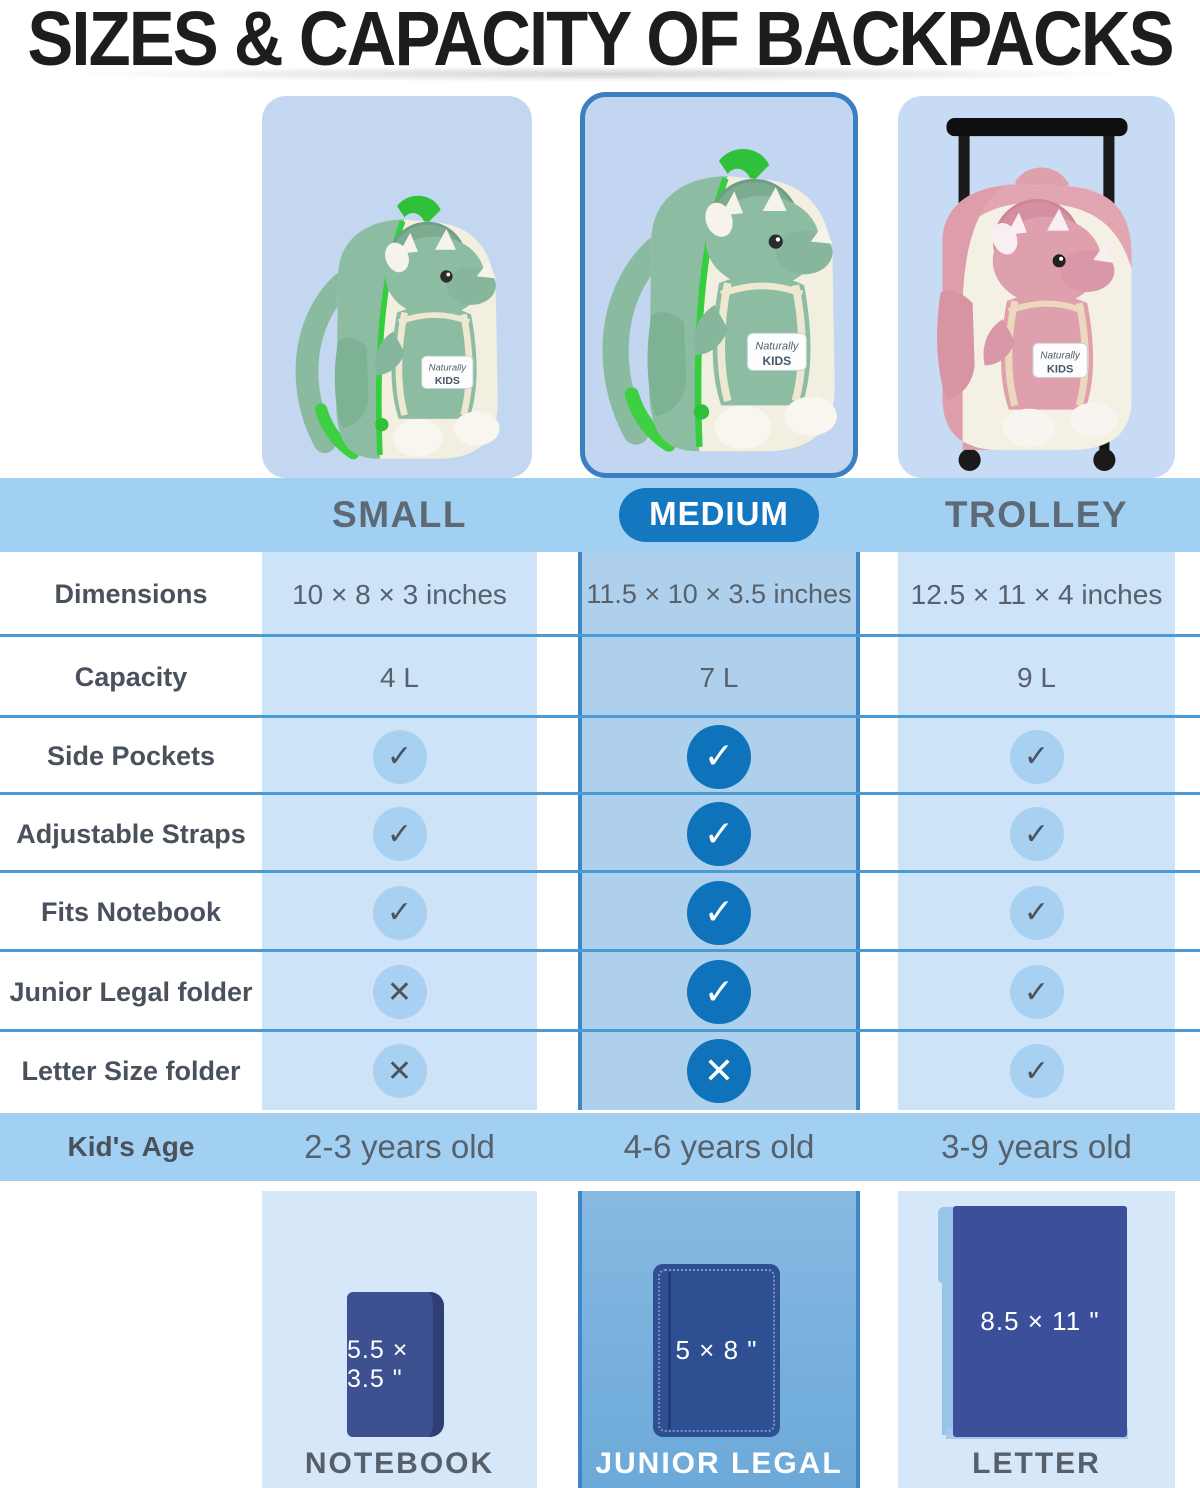  I want to click on cell-small-side-pockets: ✓, so click(399, 756).